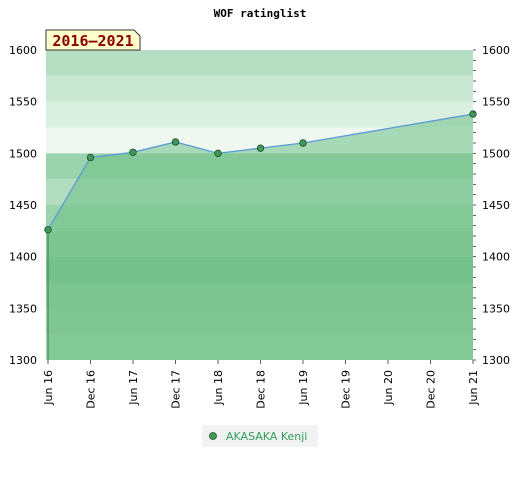 This screenshot has width=520, height=480. Describe the element at coordinates (213, 436) in the screenshot. I see `legend-marker` at that location.